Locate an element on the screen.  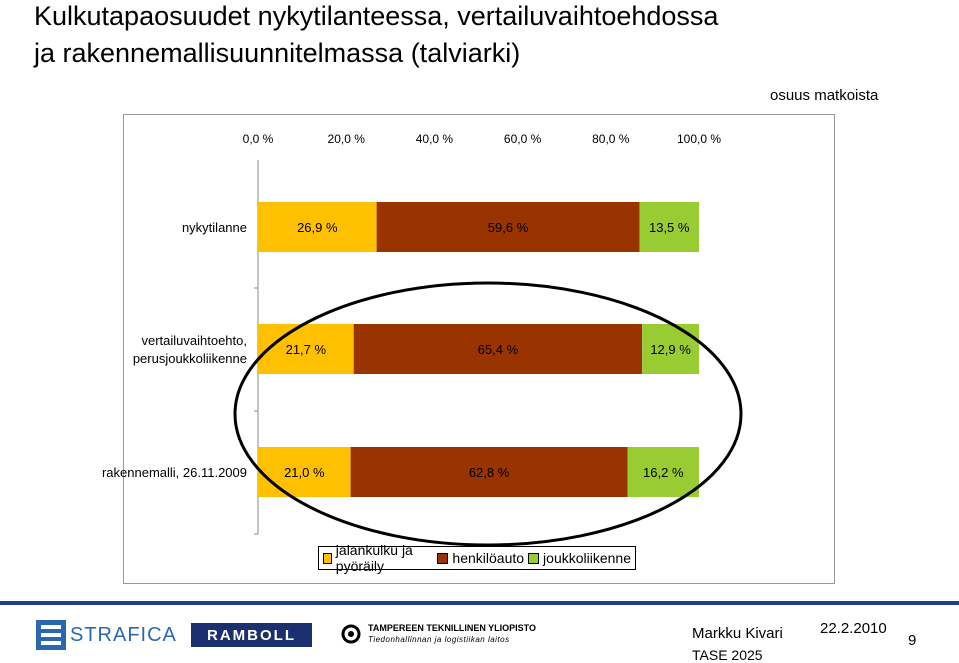
bar-data-label: 21,0 % is located at coordinates (304, 472).